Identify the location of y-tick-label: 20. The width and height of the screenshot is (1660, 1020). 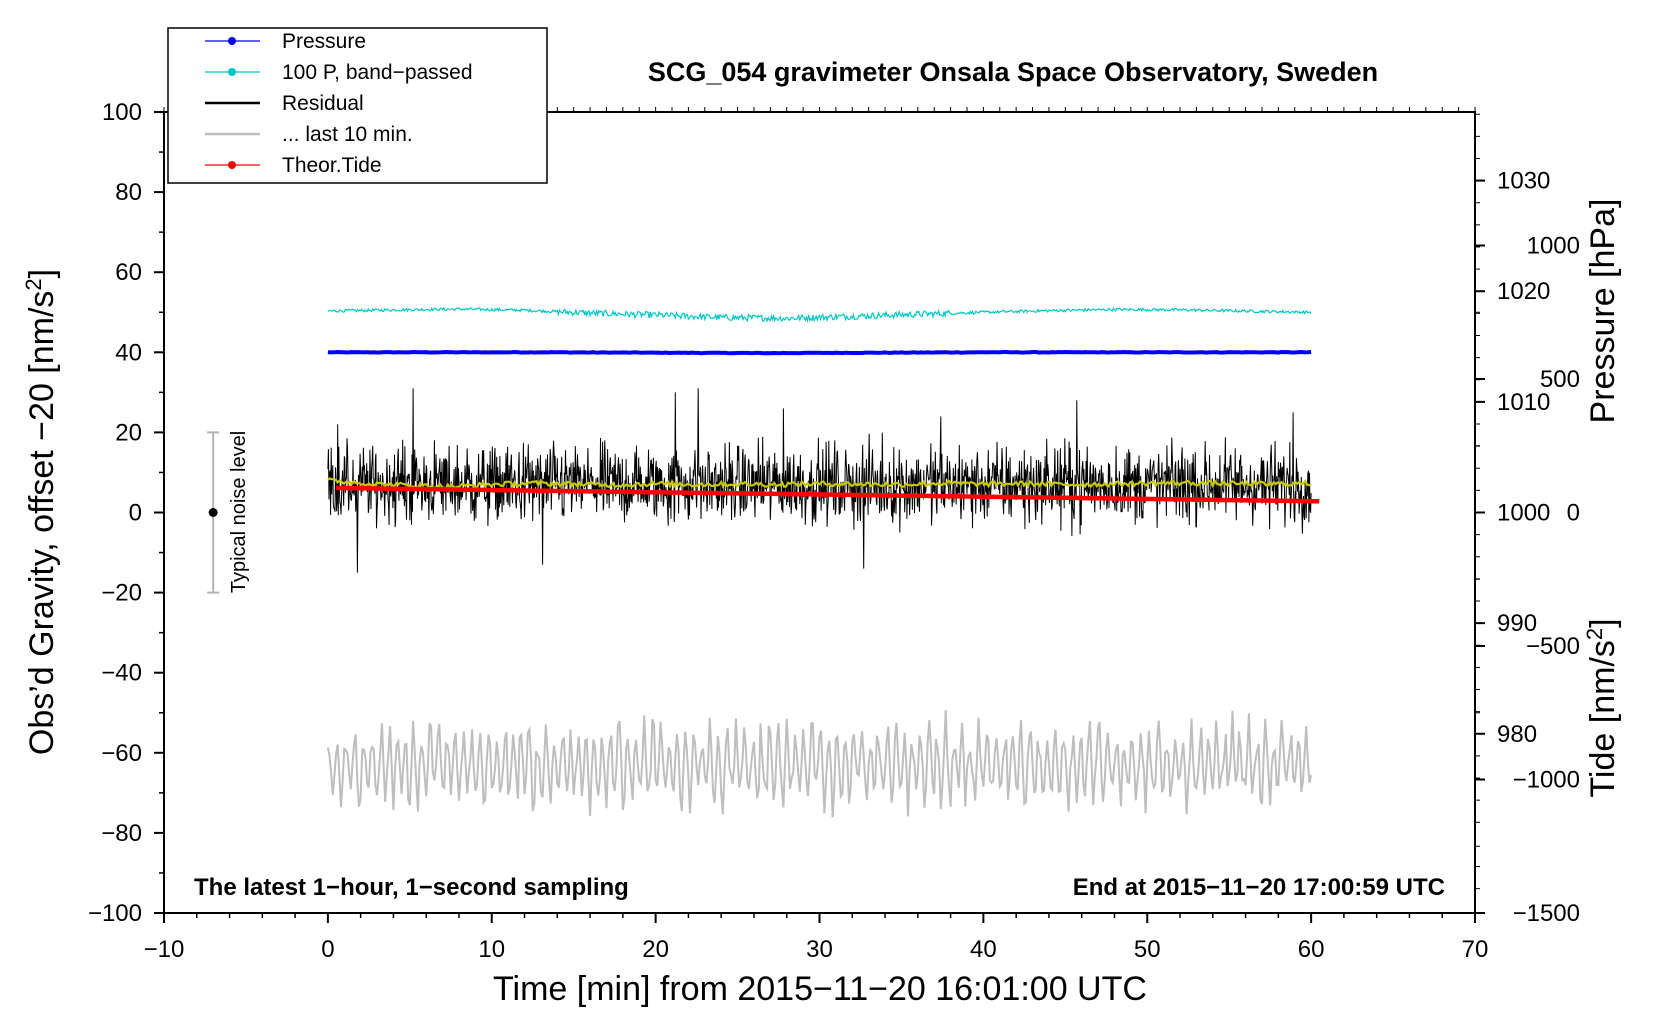
(128, 432).